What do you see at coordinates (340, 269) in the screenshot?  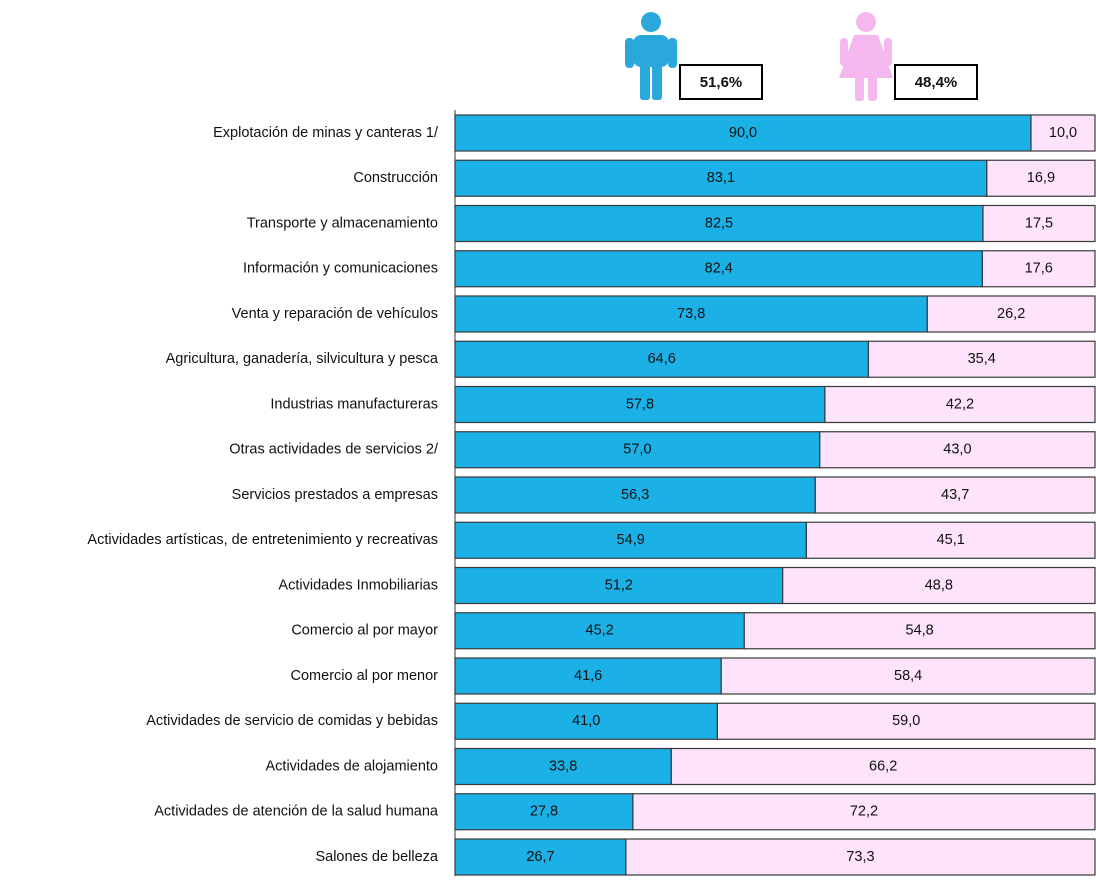 I see `category-label: Información y comunicaciones` at bounding box center [340, 269].